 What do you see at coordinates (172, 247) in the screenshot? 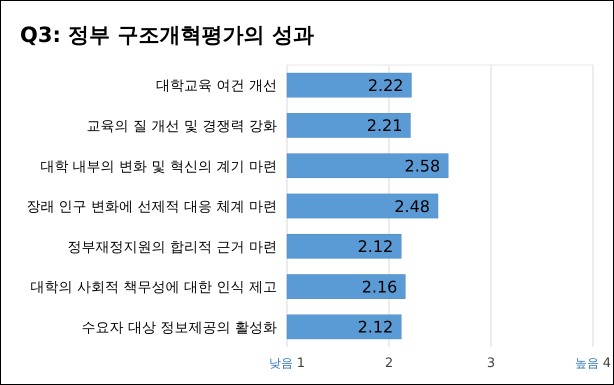
I see `y-tick-label: 정부재정지원의 합리적 근거 마련` at bounding box center [172, 247].